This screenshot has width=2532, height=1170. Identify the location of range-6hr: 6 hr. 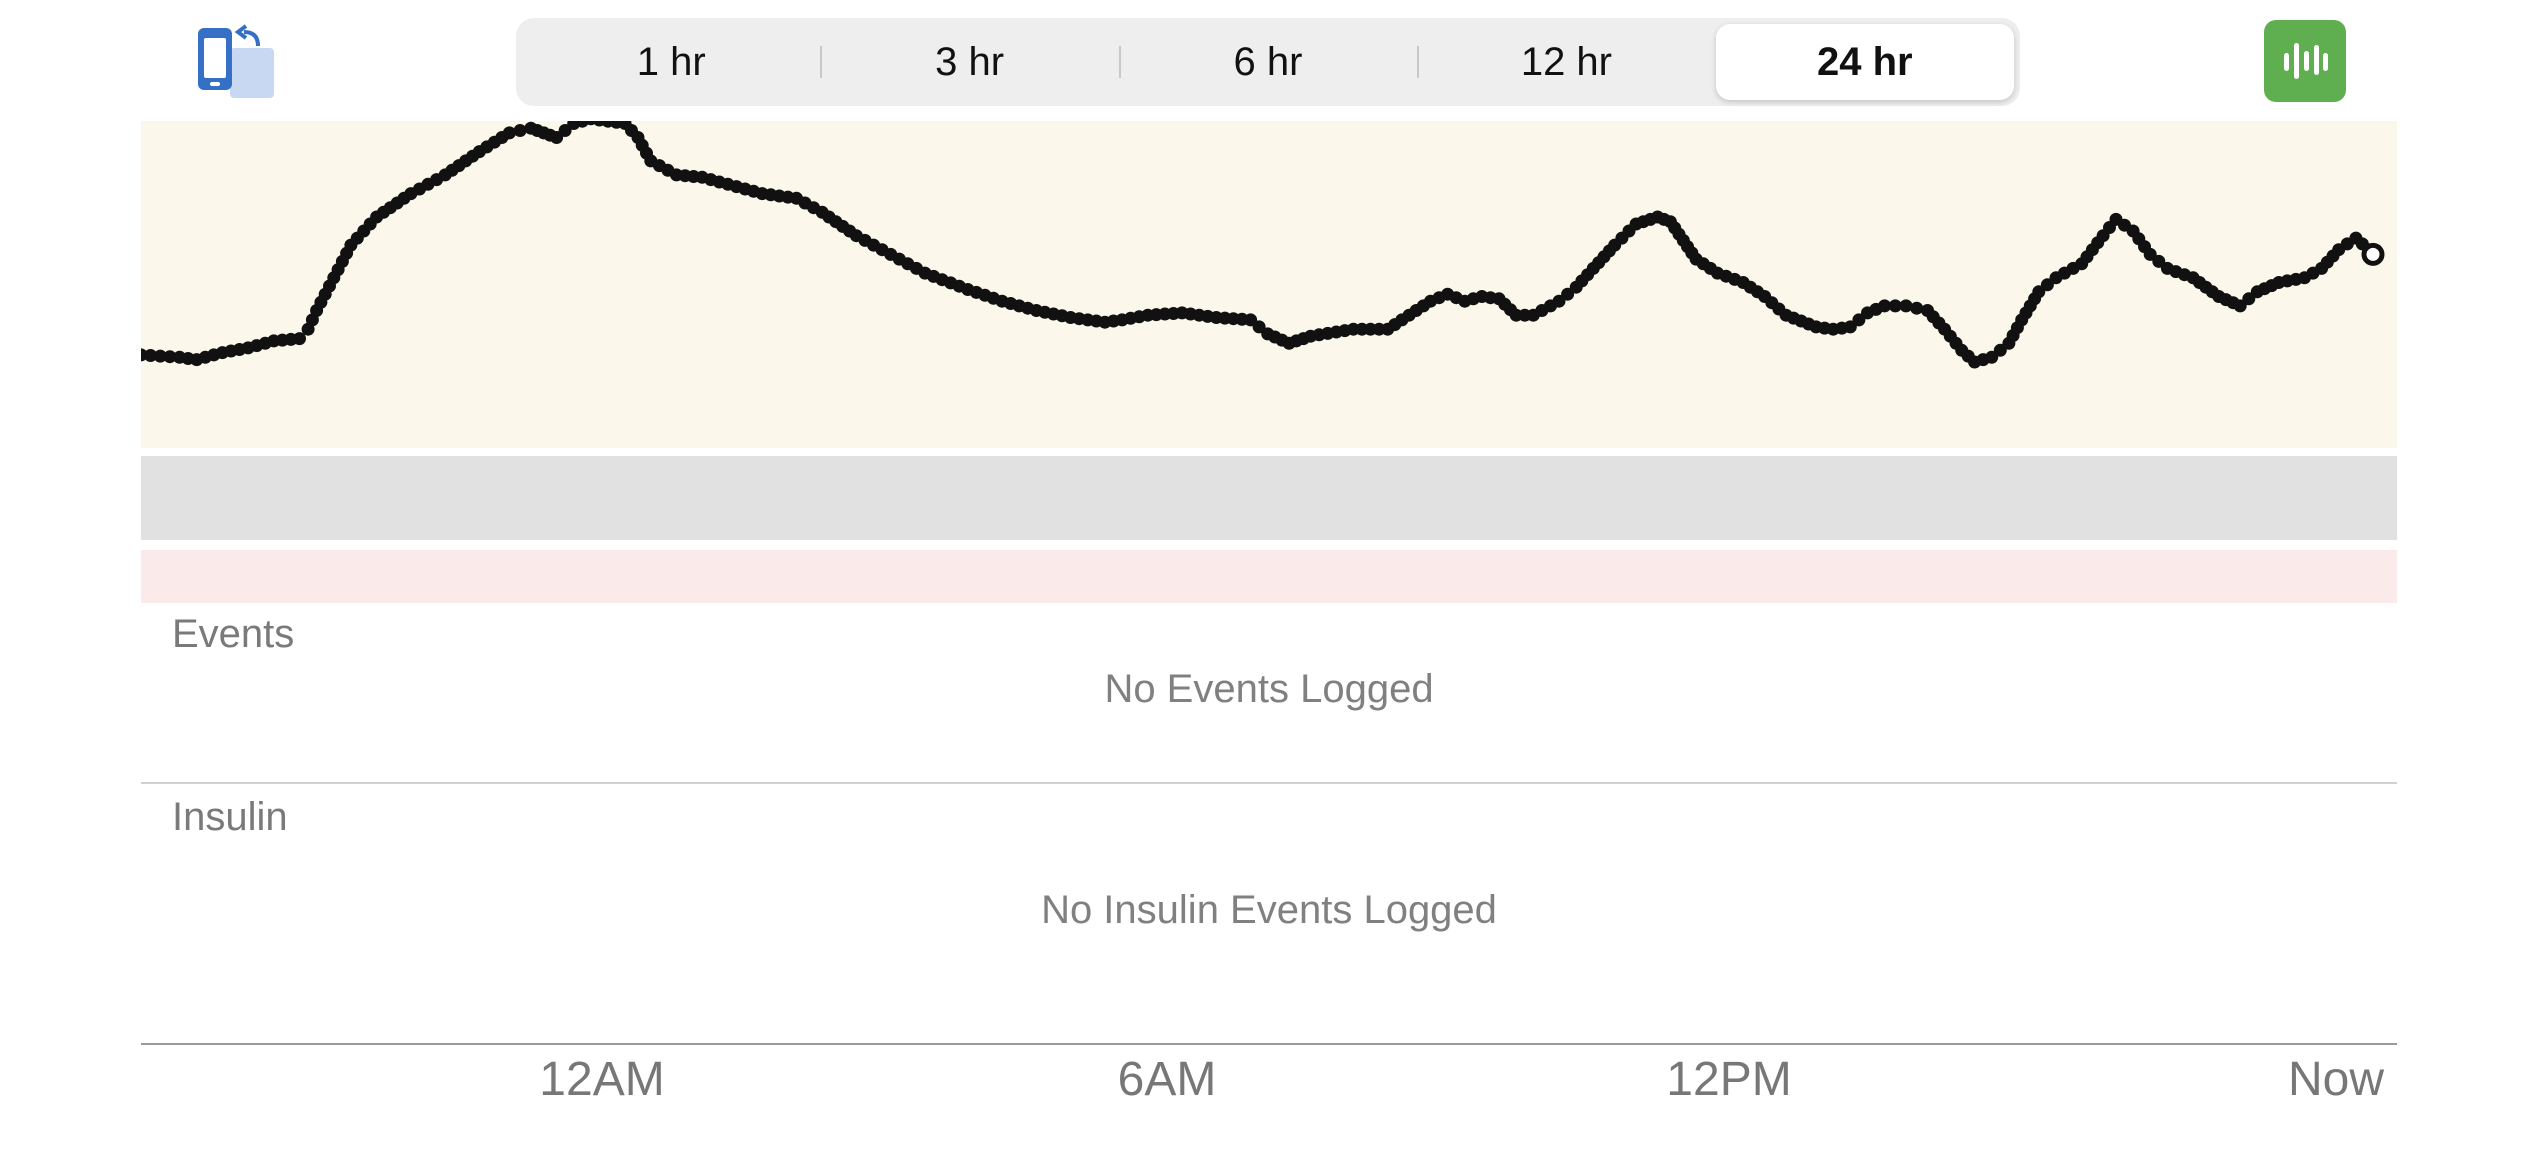
(1267, 62).